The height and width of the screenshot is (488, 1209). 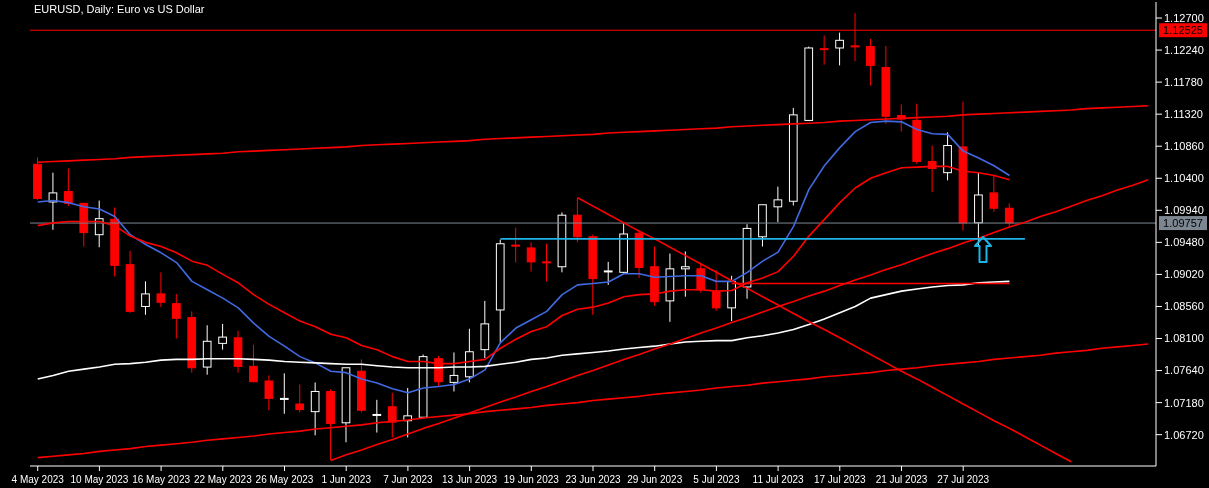 What do you see at coordinates (346, 479) in the screenshot?
I see `x-tick-label: 1 Jun 2023` at bounding box center [346, 479].